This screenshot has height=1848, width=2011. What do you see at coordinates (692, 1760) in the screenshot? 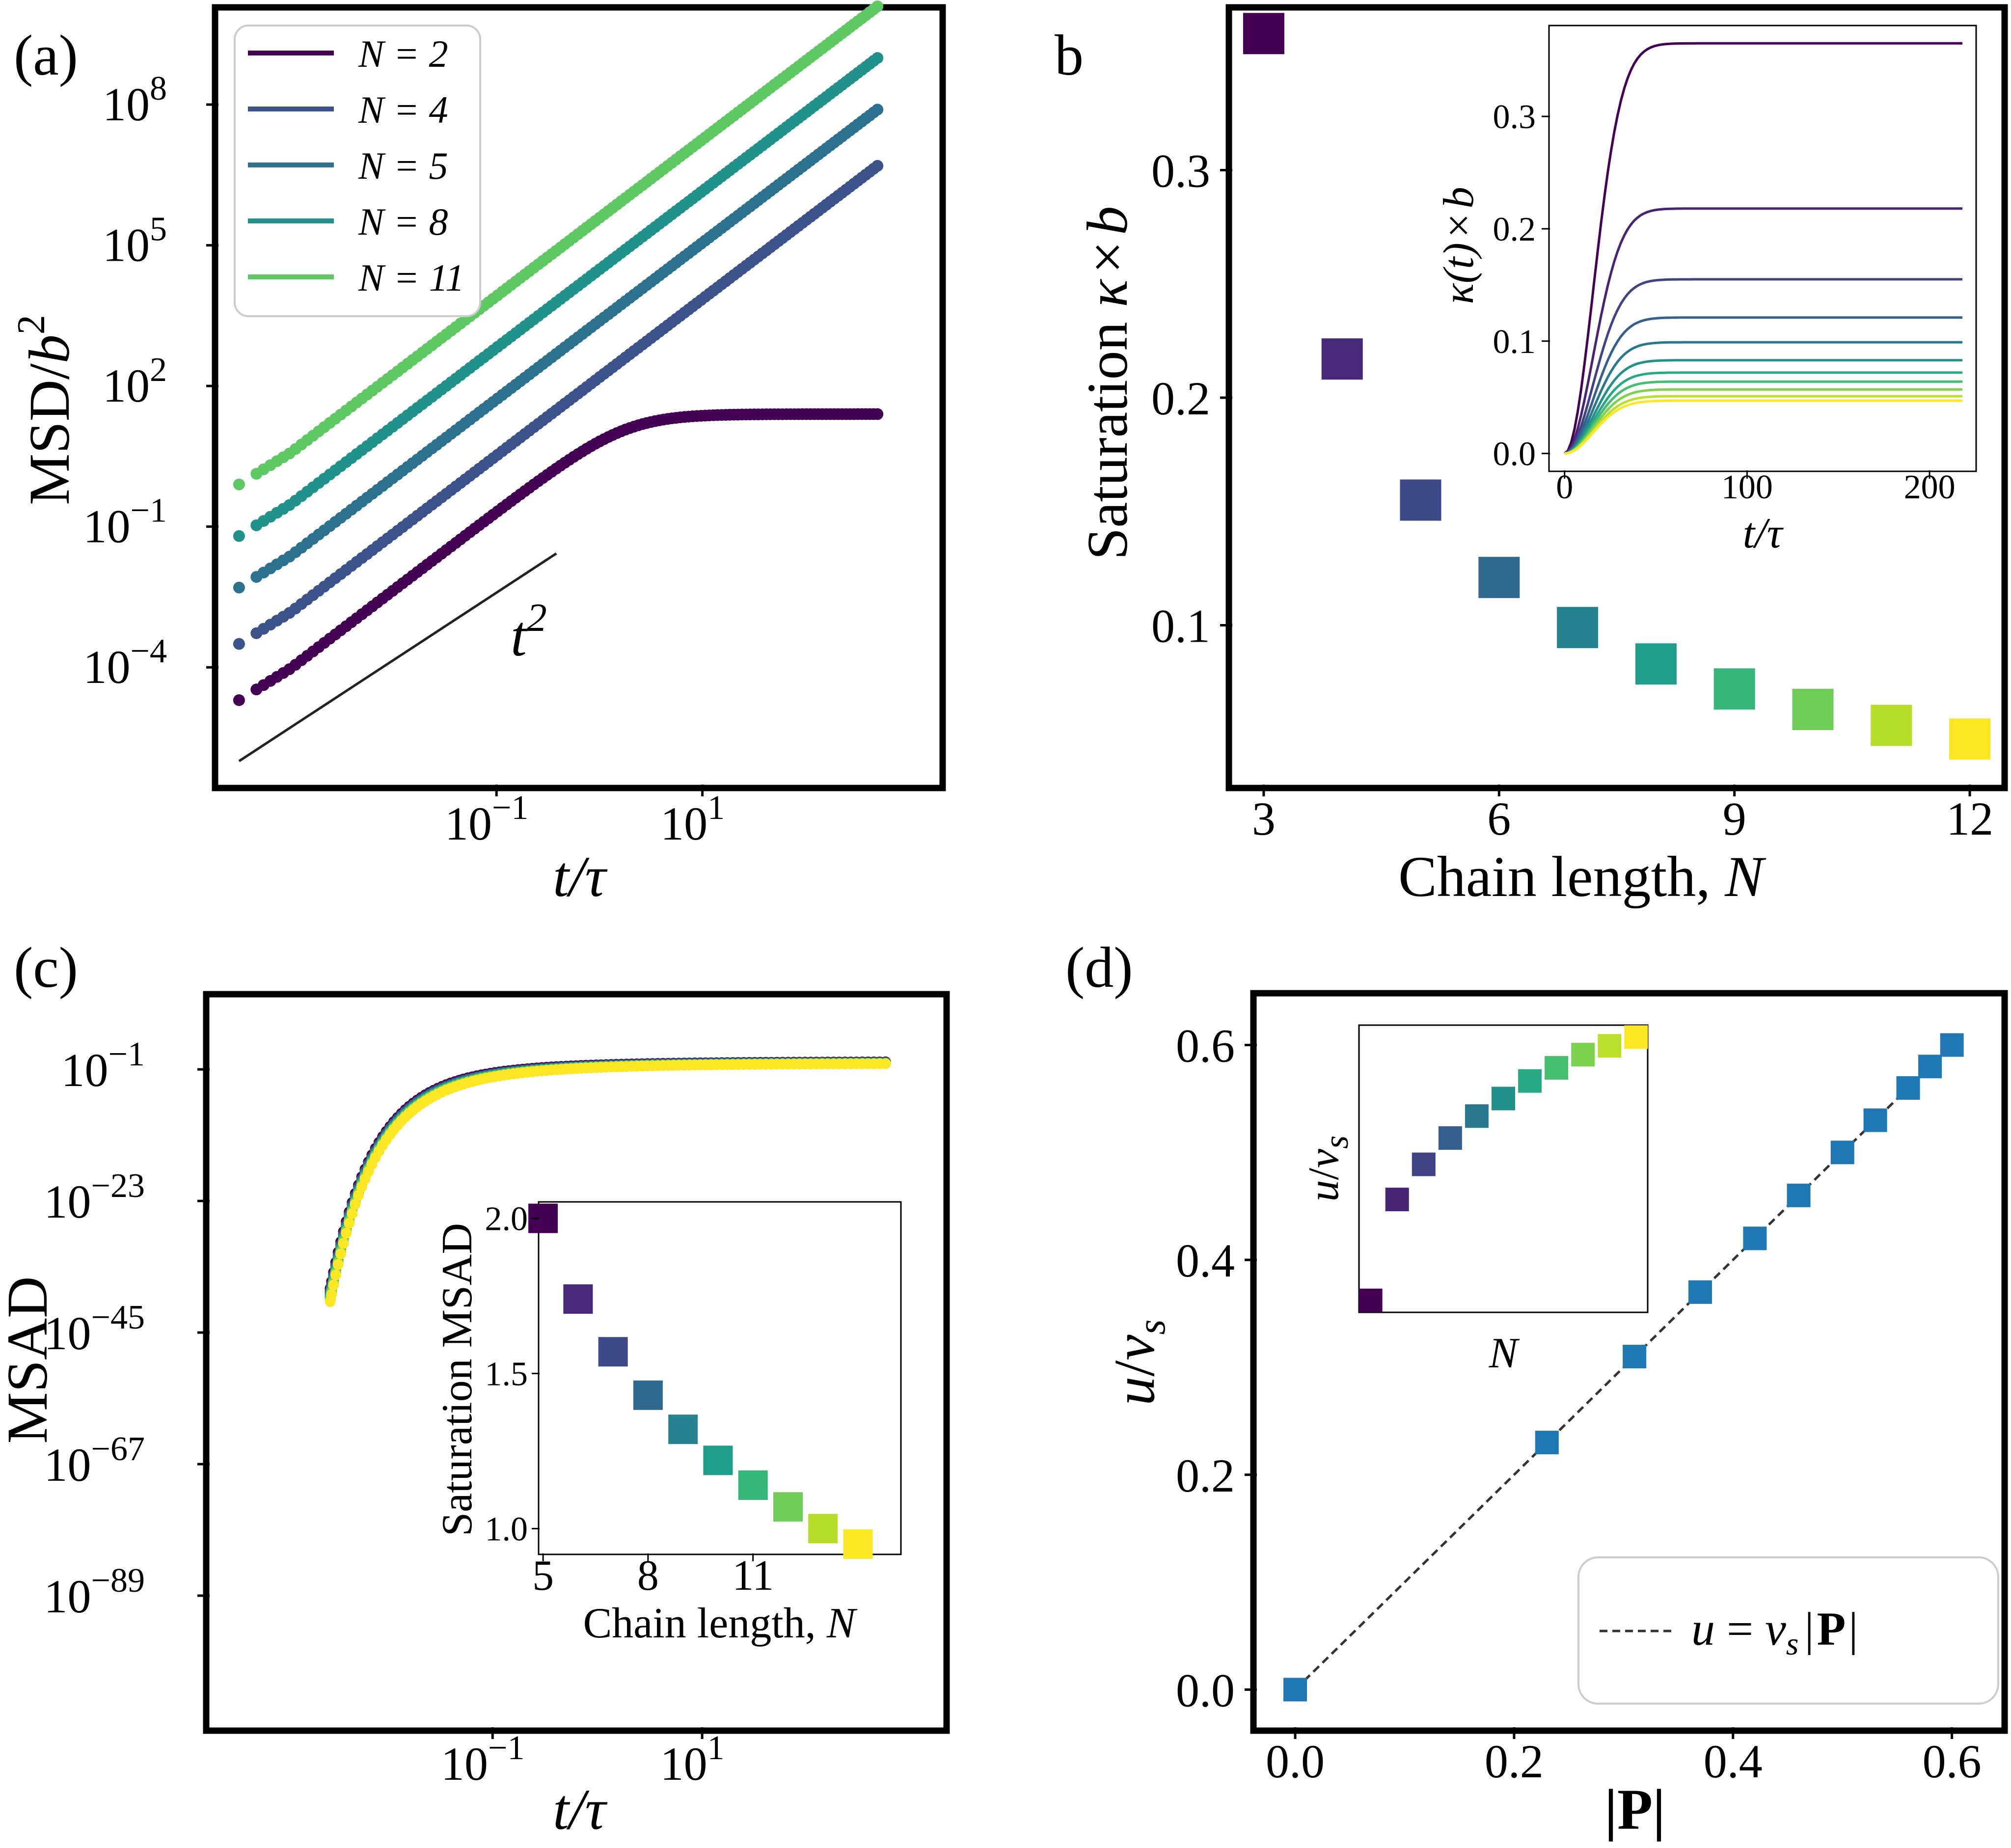
I see `panel-c-xtick-label: 101` at bounding box center [692, 1760].